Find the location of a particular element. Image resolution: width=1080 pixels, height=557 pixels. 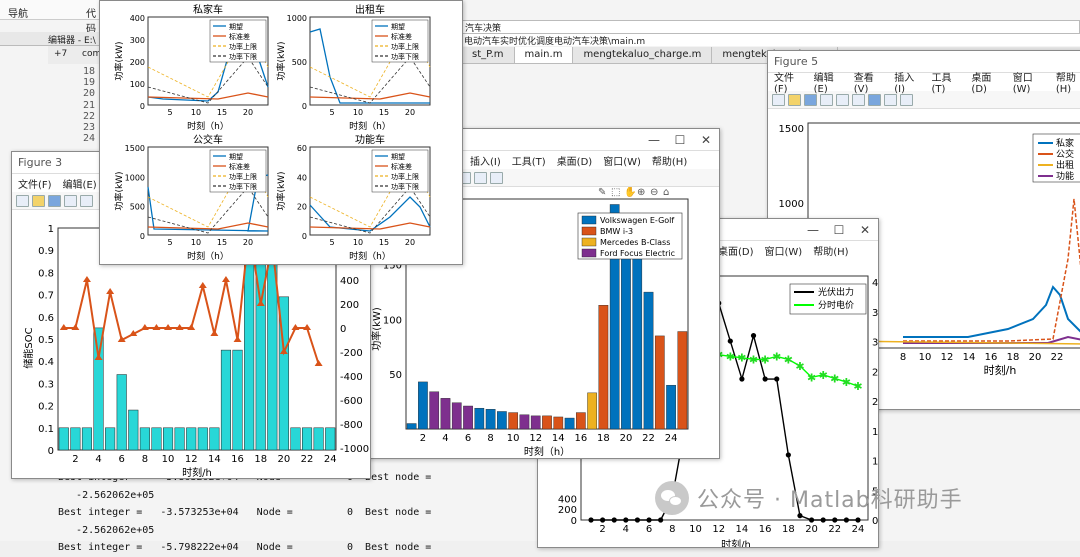

nav-panel: 导航 代码 is located at coordinates (50, 17).